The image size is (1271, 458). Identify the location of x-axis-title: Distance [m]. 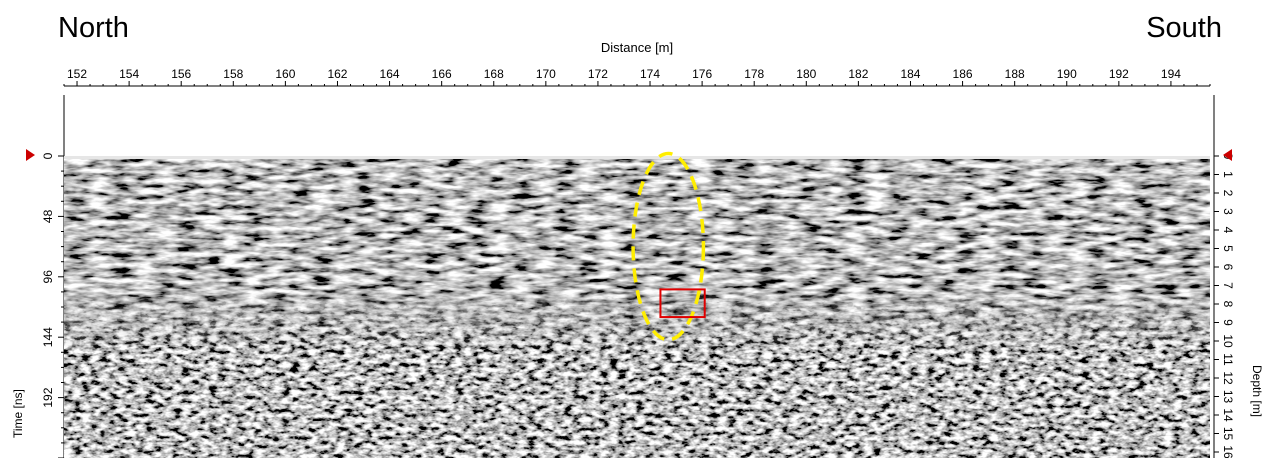
(637, 47).